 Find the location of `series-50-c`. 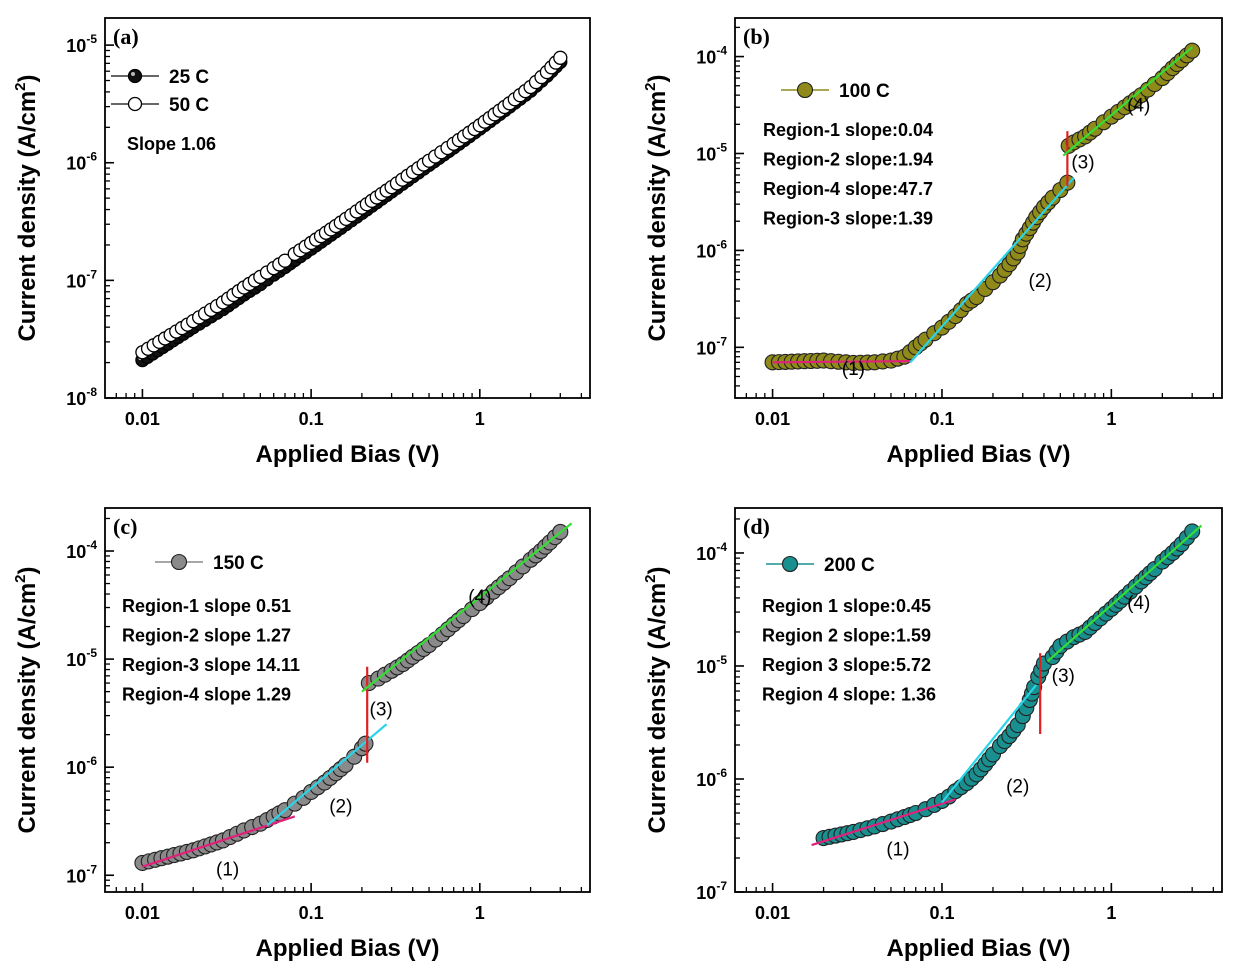

series-50-c is located at coordinates (351, 205).